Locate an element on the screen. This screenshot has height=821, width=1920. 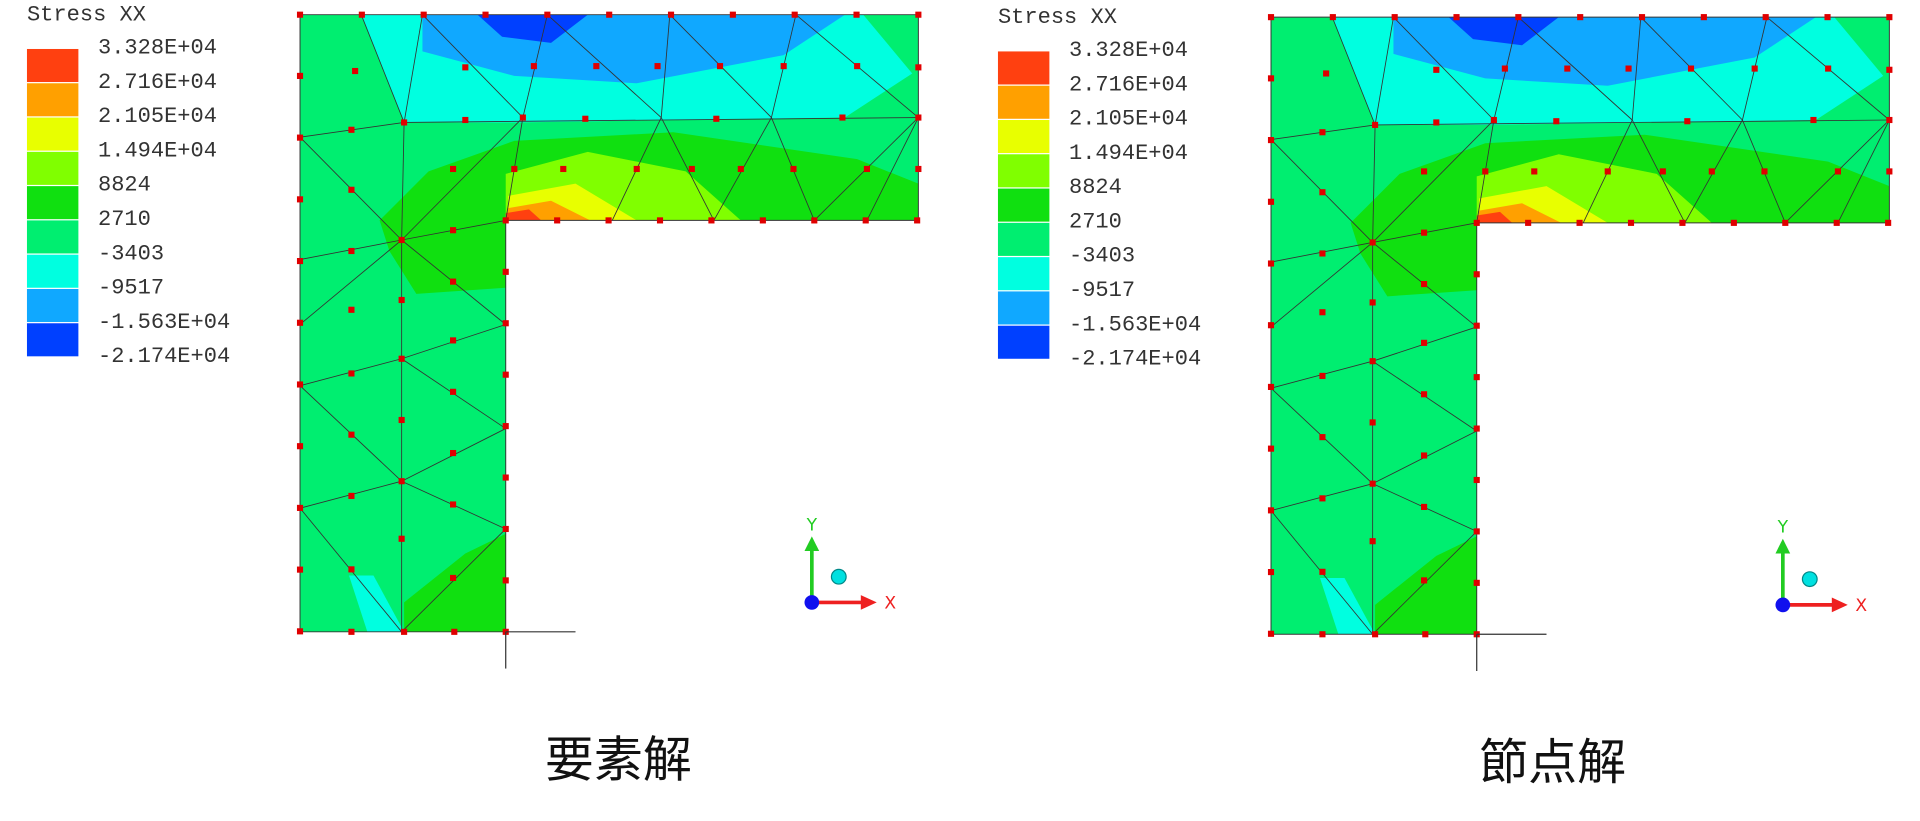
x-axis-label: X is located at coordinates (890, 604).